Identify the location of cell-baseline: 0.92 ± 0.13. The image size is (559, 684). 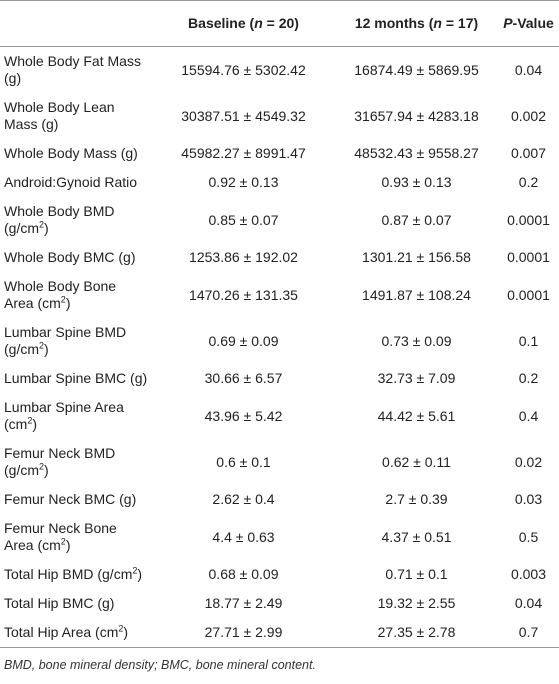
(243, 182).